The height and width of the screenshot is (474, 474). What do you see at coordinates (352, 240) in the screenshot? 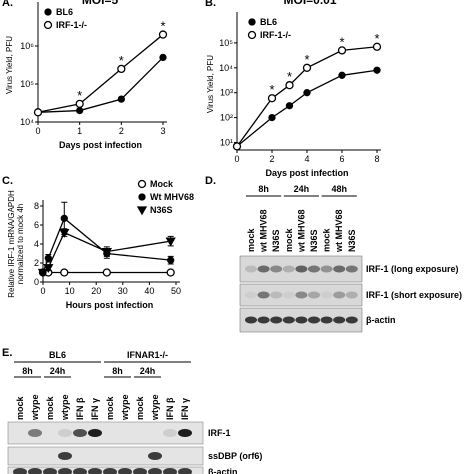
I see `lane-label: N36S` at bounding box center [352, 240].